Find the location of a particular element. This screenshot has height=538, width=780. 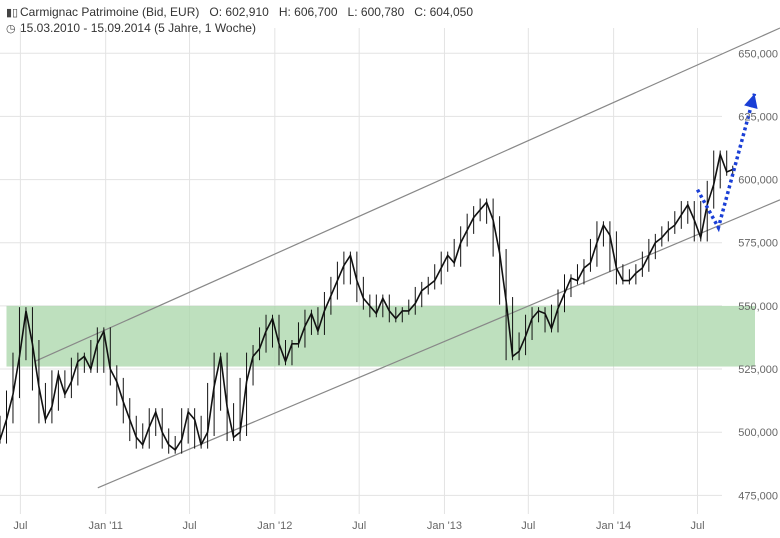

x-tick-label: Jan '14 is located at coordinates (613, 526).